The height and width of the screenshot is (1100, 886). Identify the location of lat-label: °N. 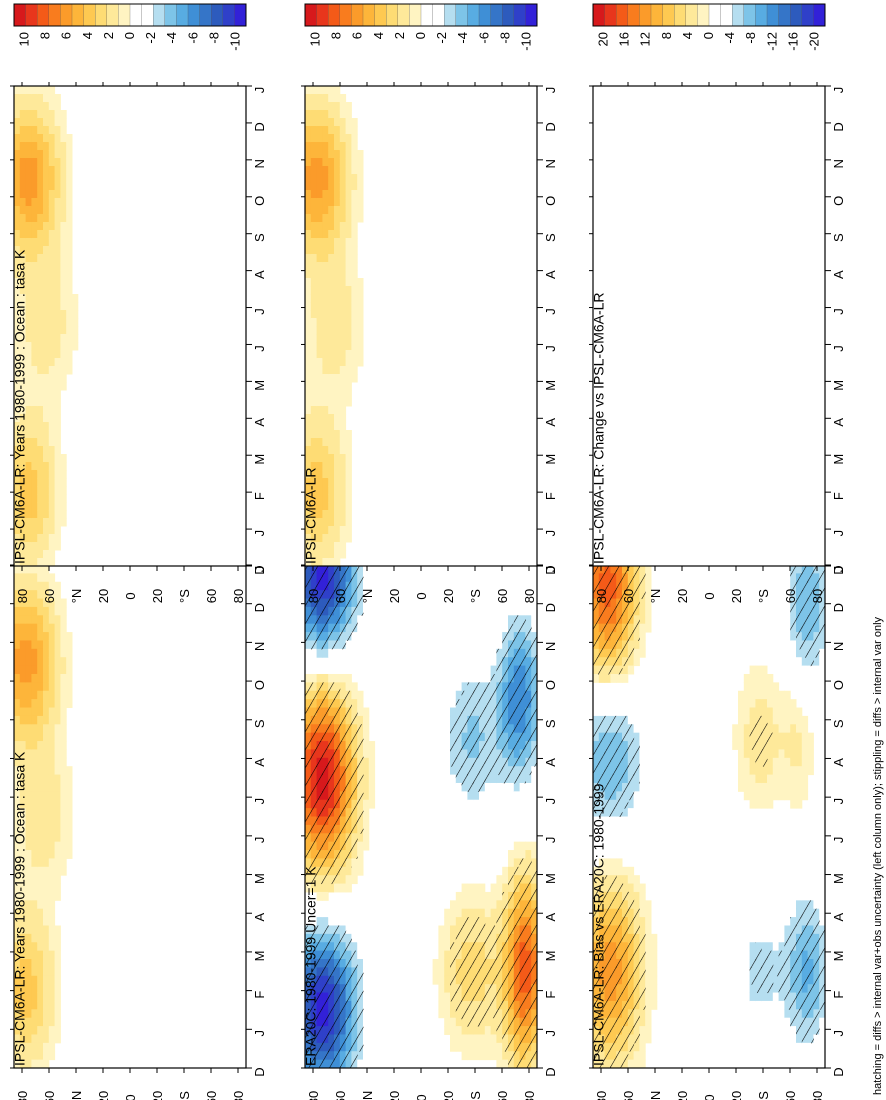
(367, 596).